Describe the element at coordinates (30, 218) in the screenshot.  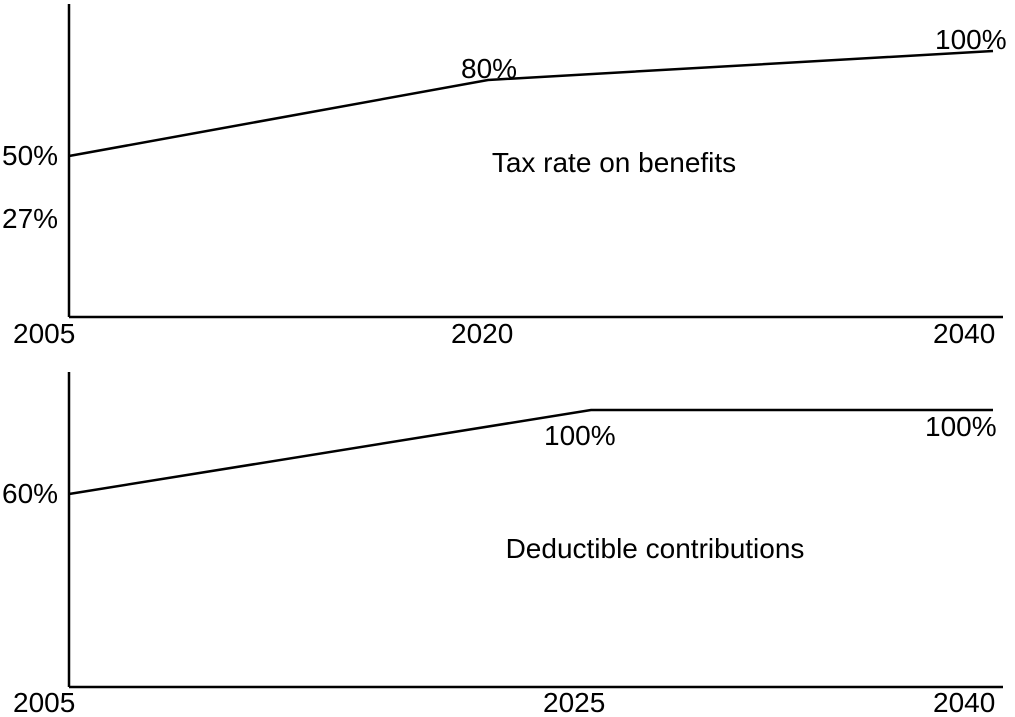
I see `annotation-label: 27%` at that location.